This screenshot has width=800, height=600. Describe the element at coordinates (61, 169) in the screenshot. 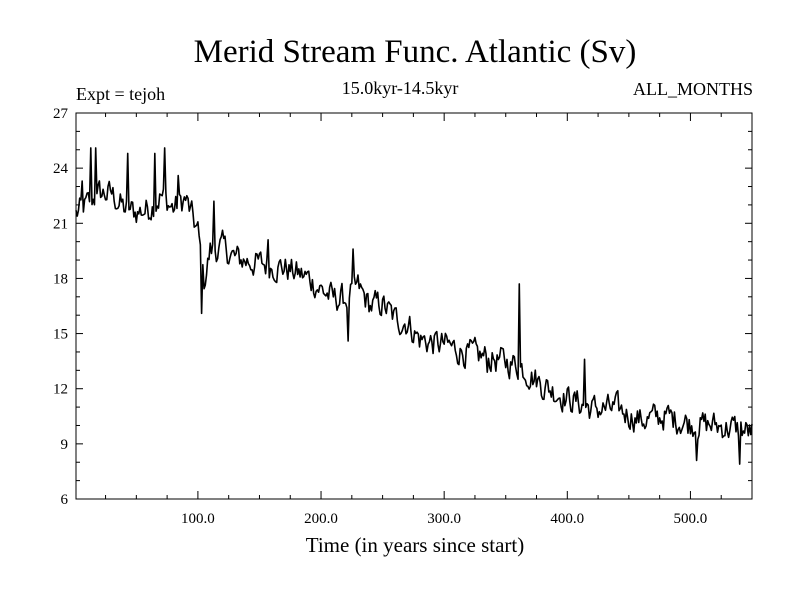

I see `y-tick-label: 24` at that location.